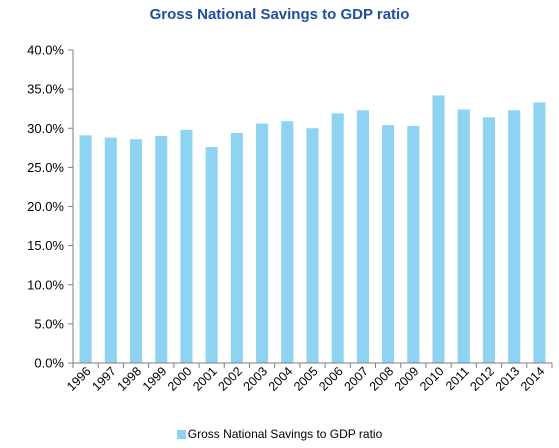 This screenshot has height=448, width=559. Describe the element at coordinates (45, 50) in the screenshot. I see `y-tick-label: 40.0%` at that location.